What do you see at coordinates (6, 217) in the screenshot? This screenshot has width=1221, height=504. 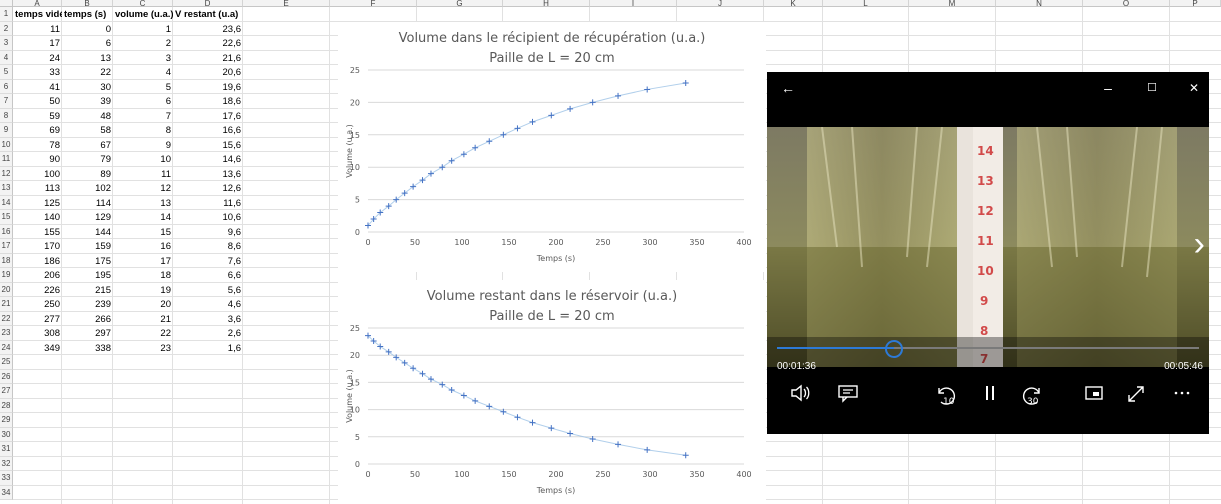 I see `row-header: 15` at bounding box center [6, 217].